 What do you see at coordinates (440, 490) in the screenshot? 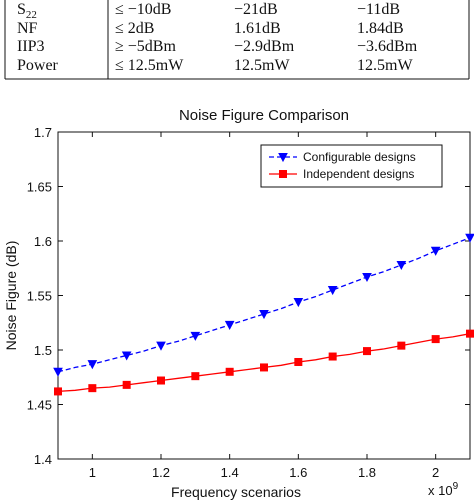
I see `x-axis-multiplier-base: x 10` at bounding box center [440, 490].